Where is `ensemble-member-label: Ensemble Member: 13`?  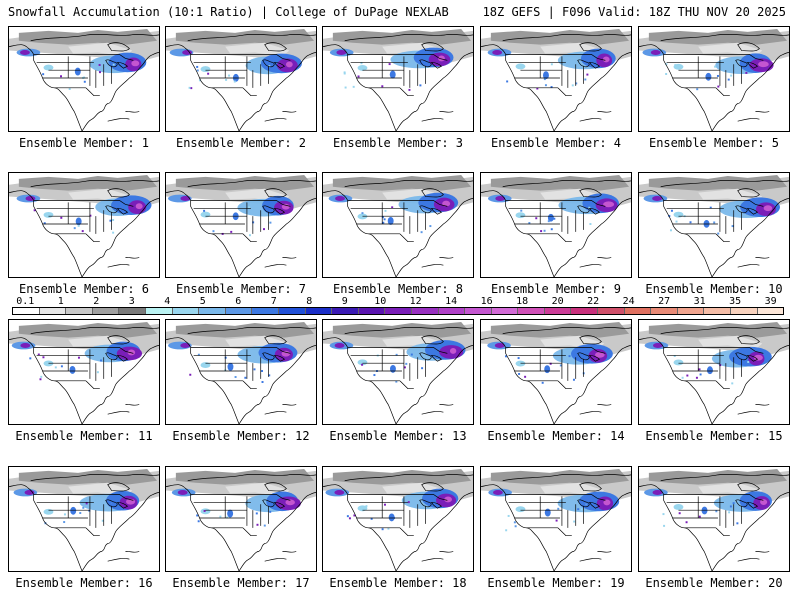 ensemble-member-label: Ensemble Member: 13 is located at coordinates (398, 436).